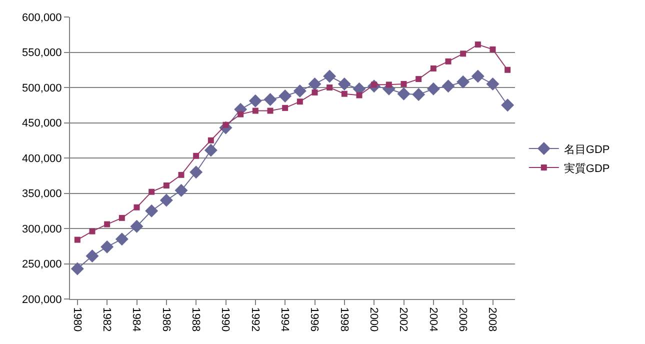 This screenshot has height=344, width=645. I want to click on x-tick-label: 1988, so click(196, 319).